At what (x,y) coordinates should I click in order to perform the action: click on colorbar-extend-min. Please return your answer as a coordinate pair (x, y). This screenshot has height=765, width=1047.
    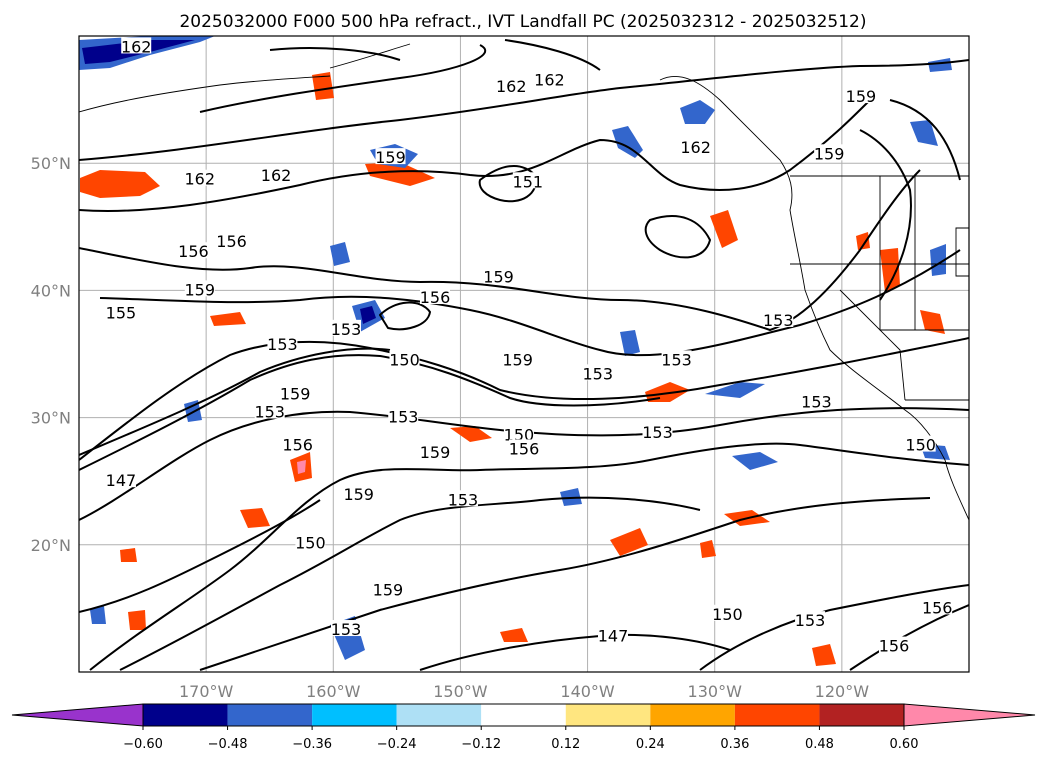
    Looking at the image, I should click on (77, 715).